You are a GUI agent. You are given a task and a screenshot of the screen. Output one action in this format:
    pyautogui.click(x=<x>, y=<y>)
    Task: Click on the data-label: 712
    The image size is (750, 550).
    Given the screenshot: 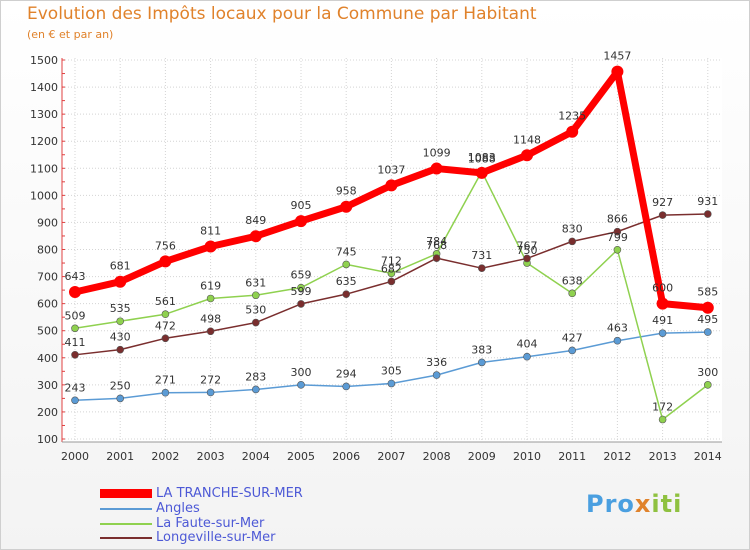 What is the action you would take?
    pyautogui.click(x=391, y=260)
    